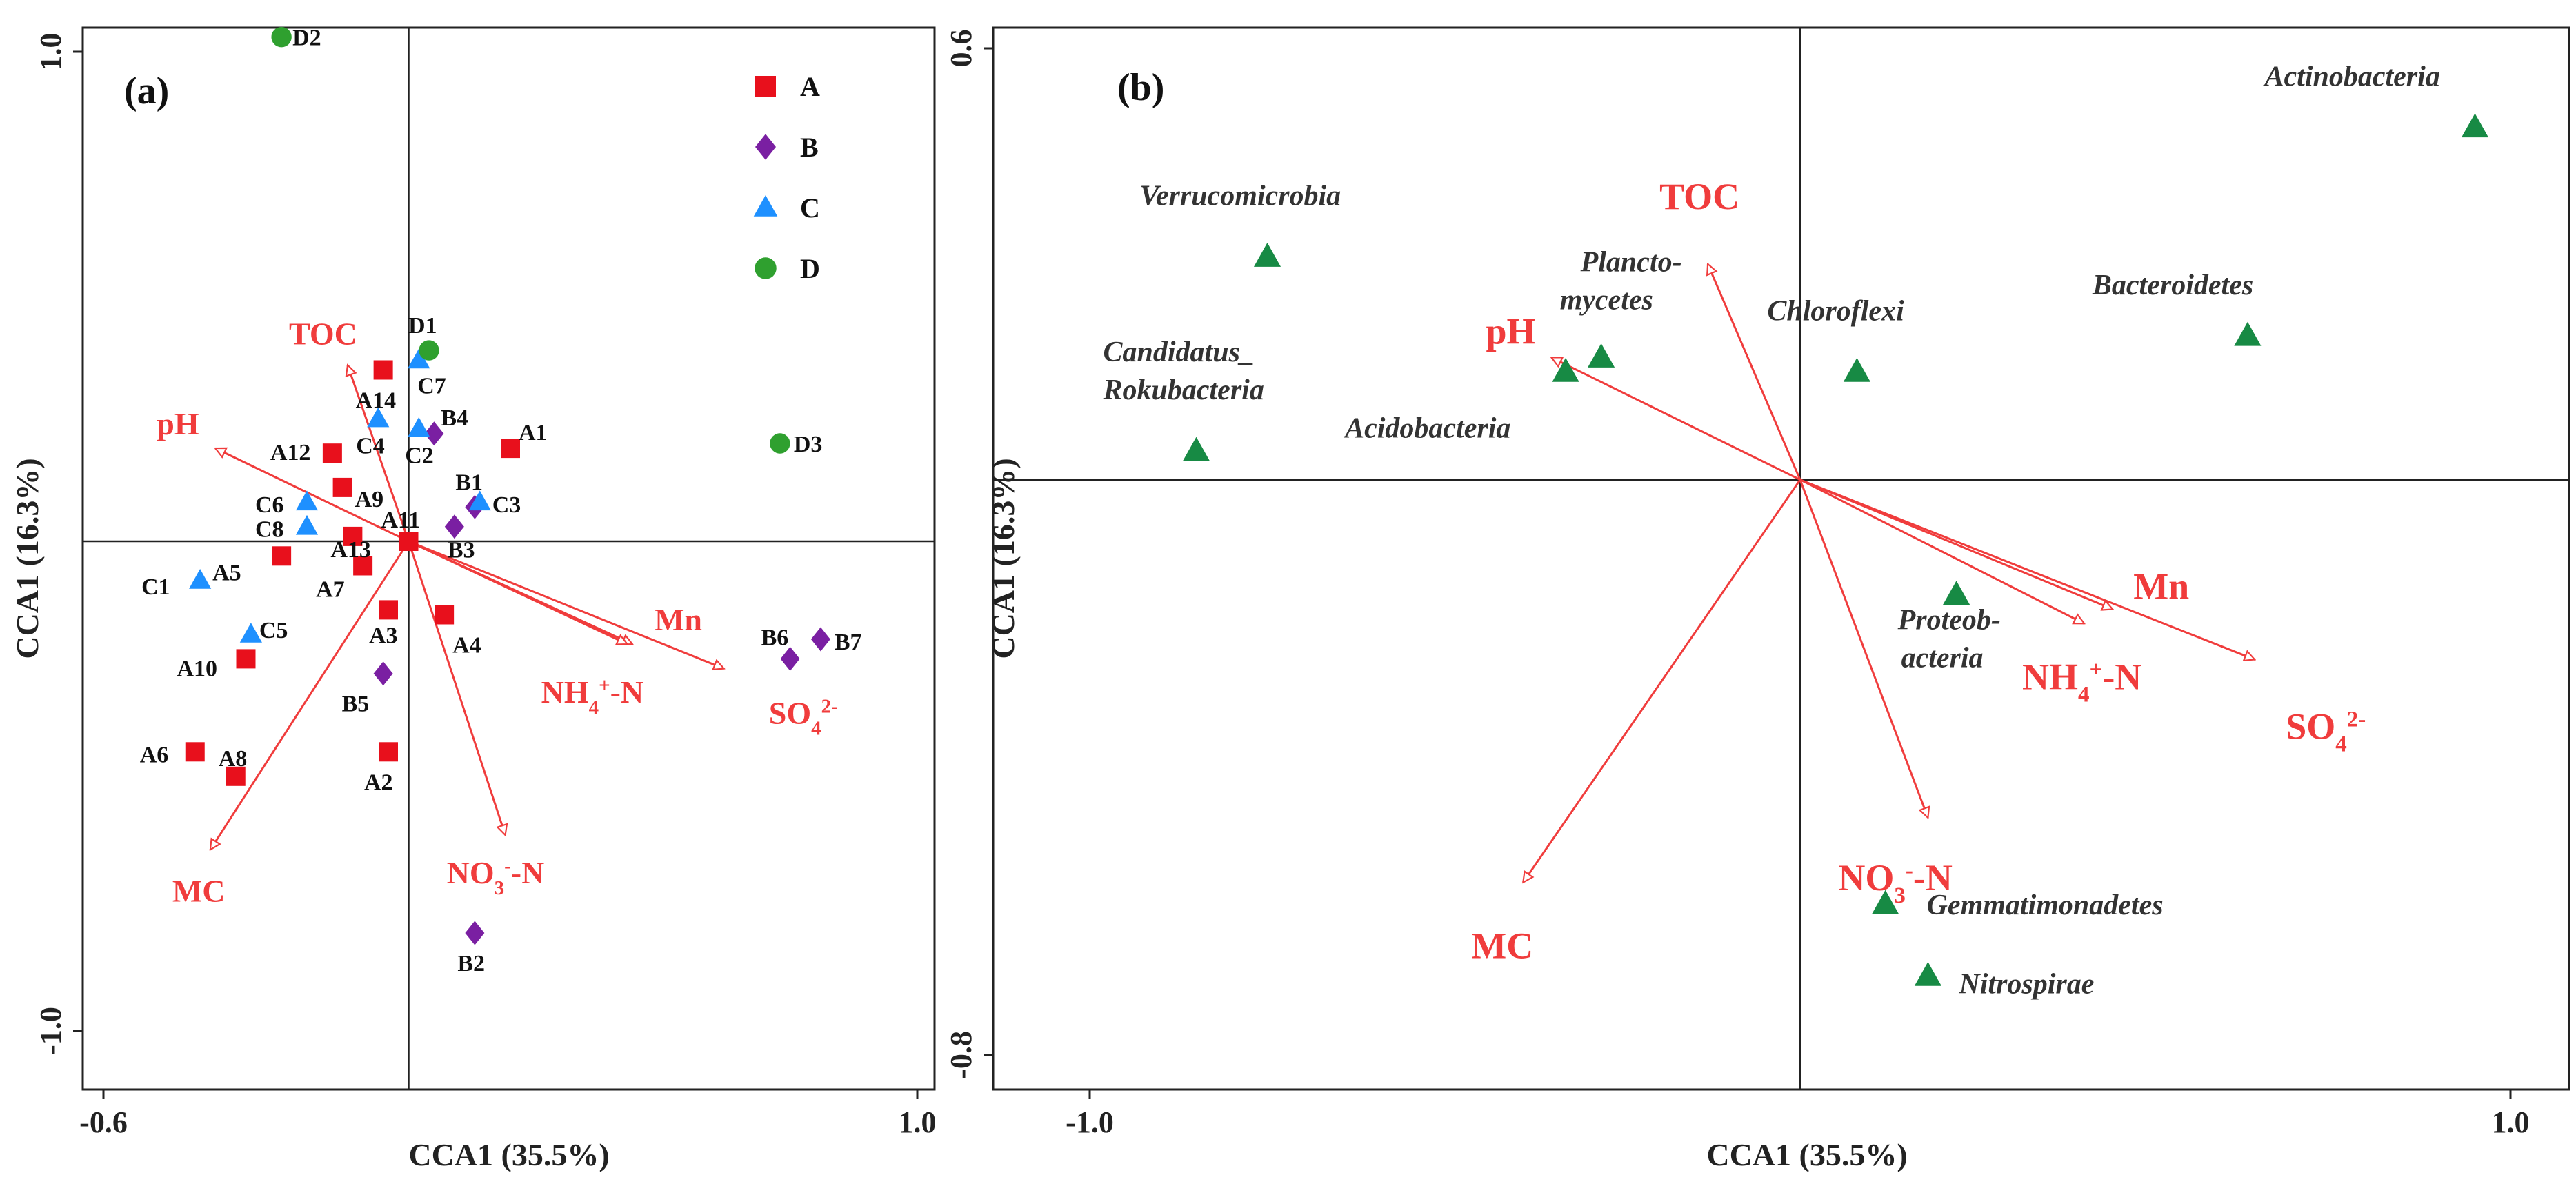 This screenshot has height=1184, width=2576. What do you see at coordinates (378, 782) in the screenshot?
I see `panel-a-point-label-a2: A2` at bounding box center [378, 782].